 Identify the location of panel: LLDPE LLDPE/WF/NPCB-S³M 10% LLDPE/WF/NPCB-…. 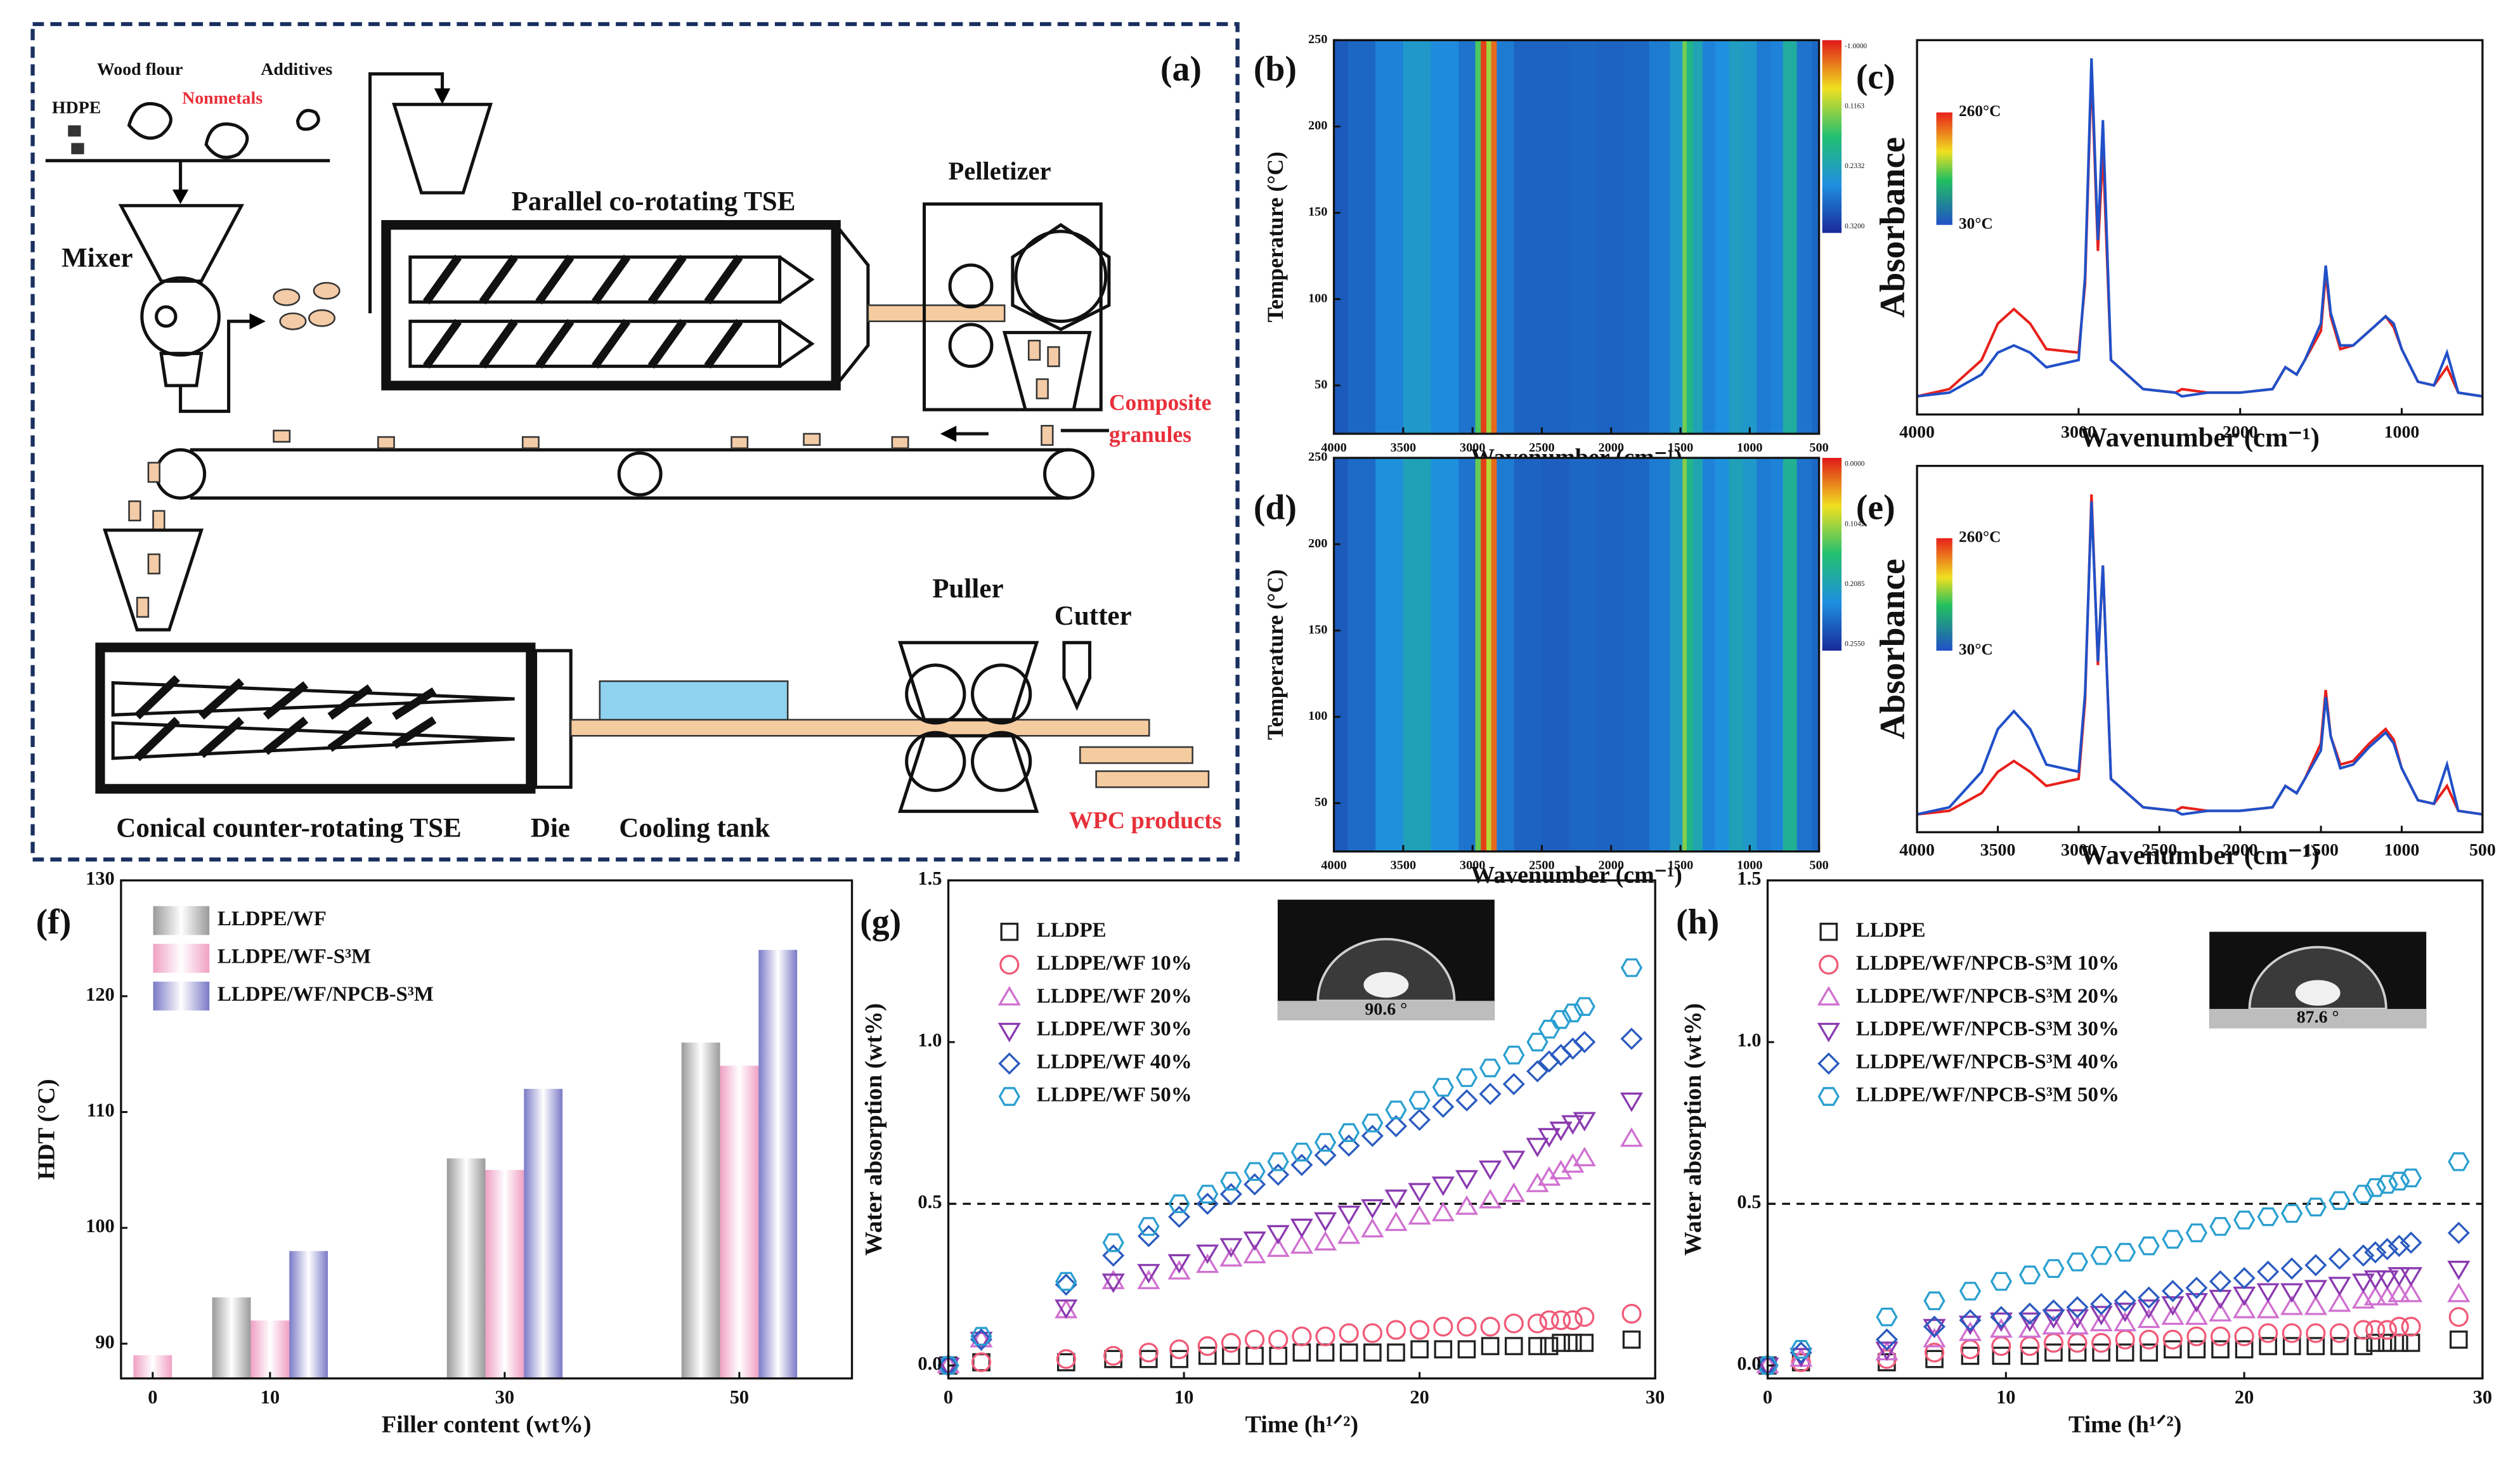
(2084, 1153).